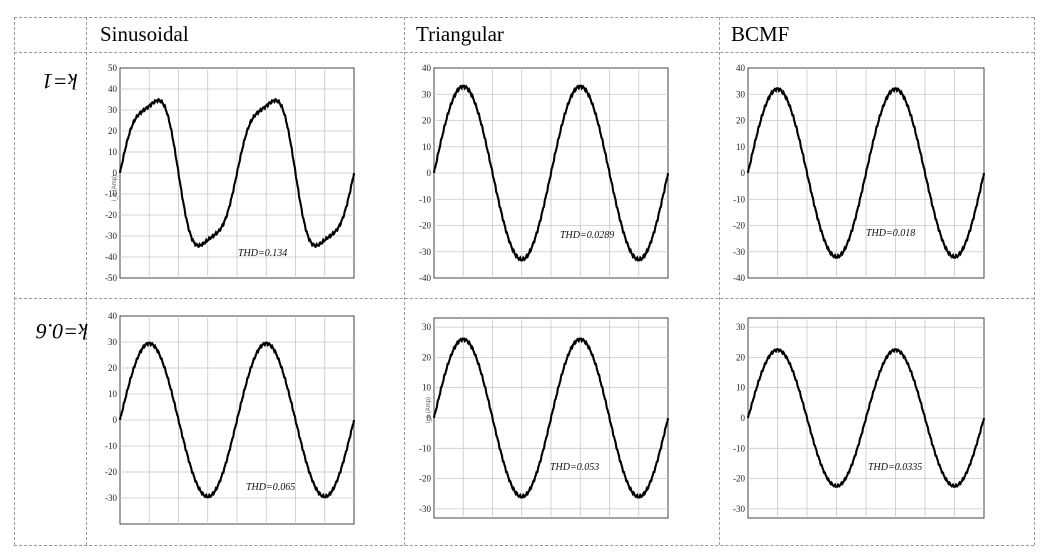 This screenshot has width=1045, height=552. What do you see at coordinates (760, 34) in the screenshot?
I see `column-header-bcmf: BCMF` at bounding box center [760, 34].